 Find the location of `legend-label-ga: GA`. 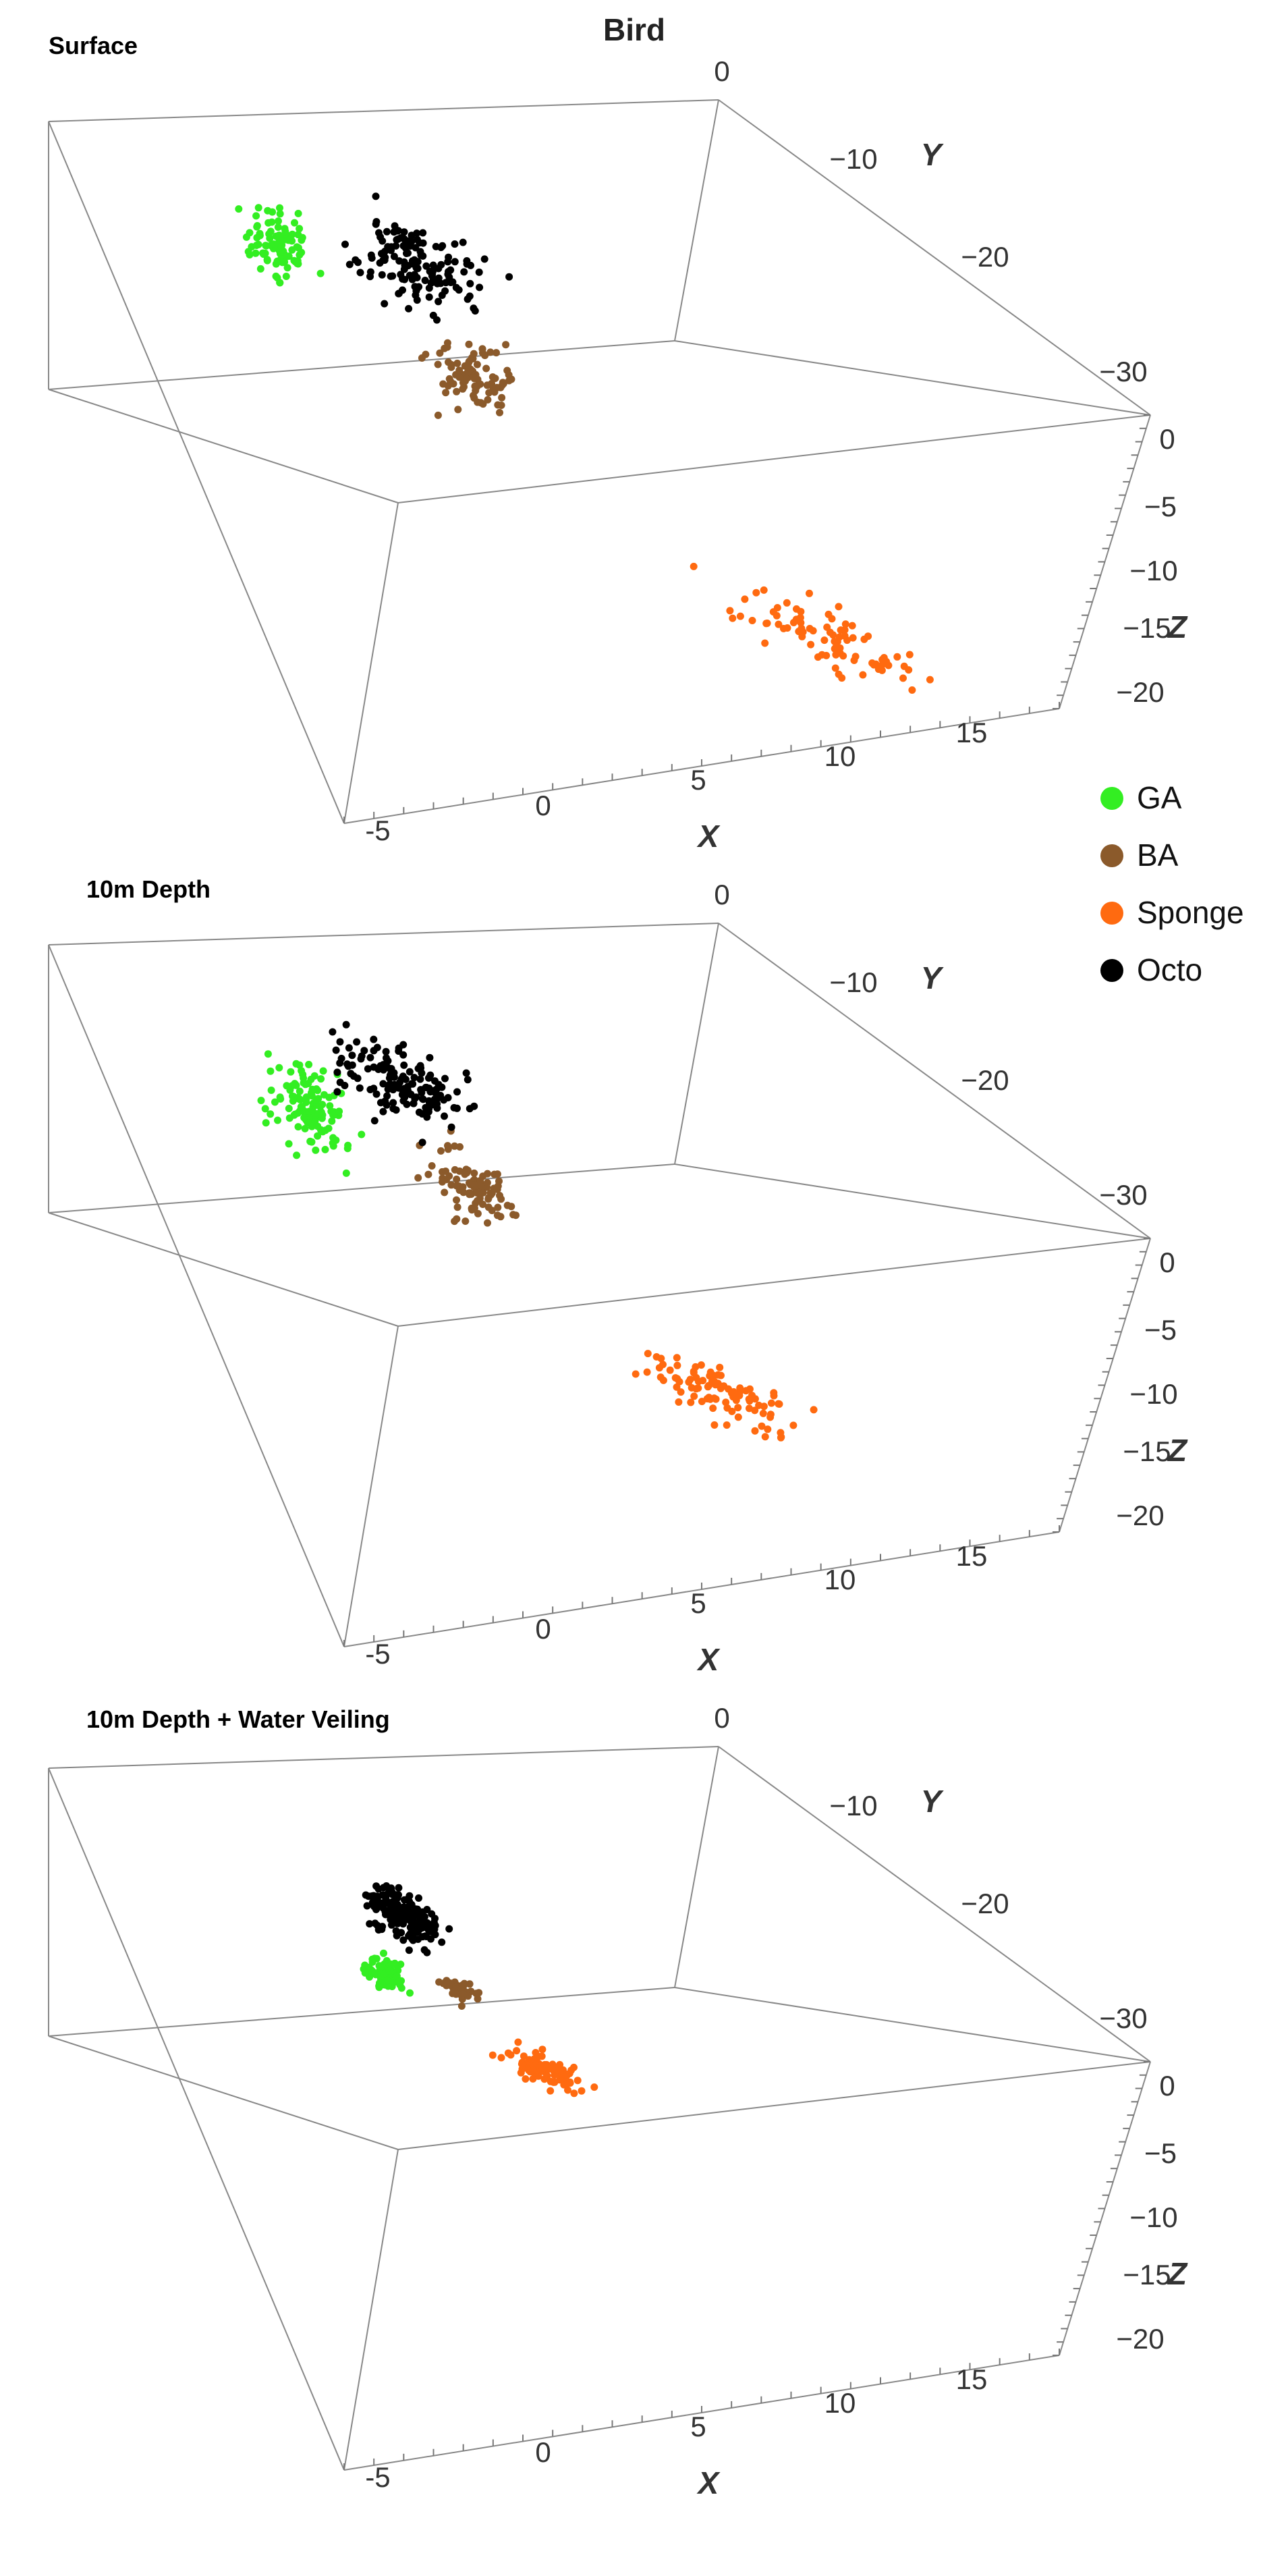

legend-label-ga: GA is located at coordinates (1159, 797).